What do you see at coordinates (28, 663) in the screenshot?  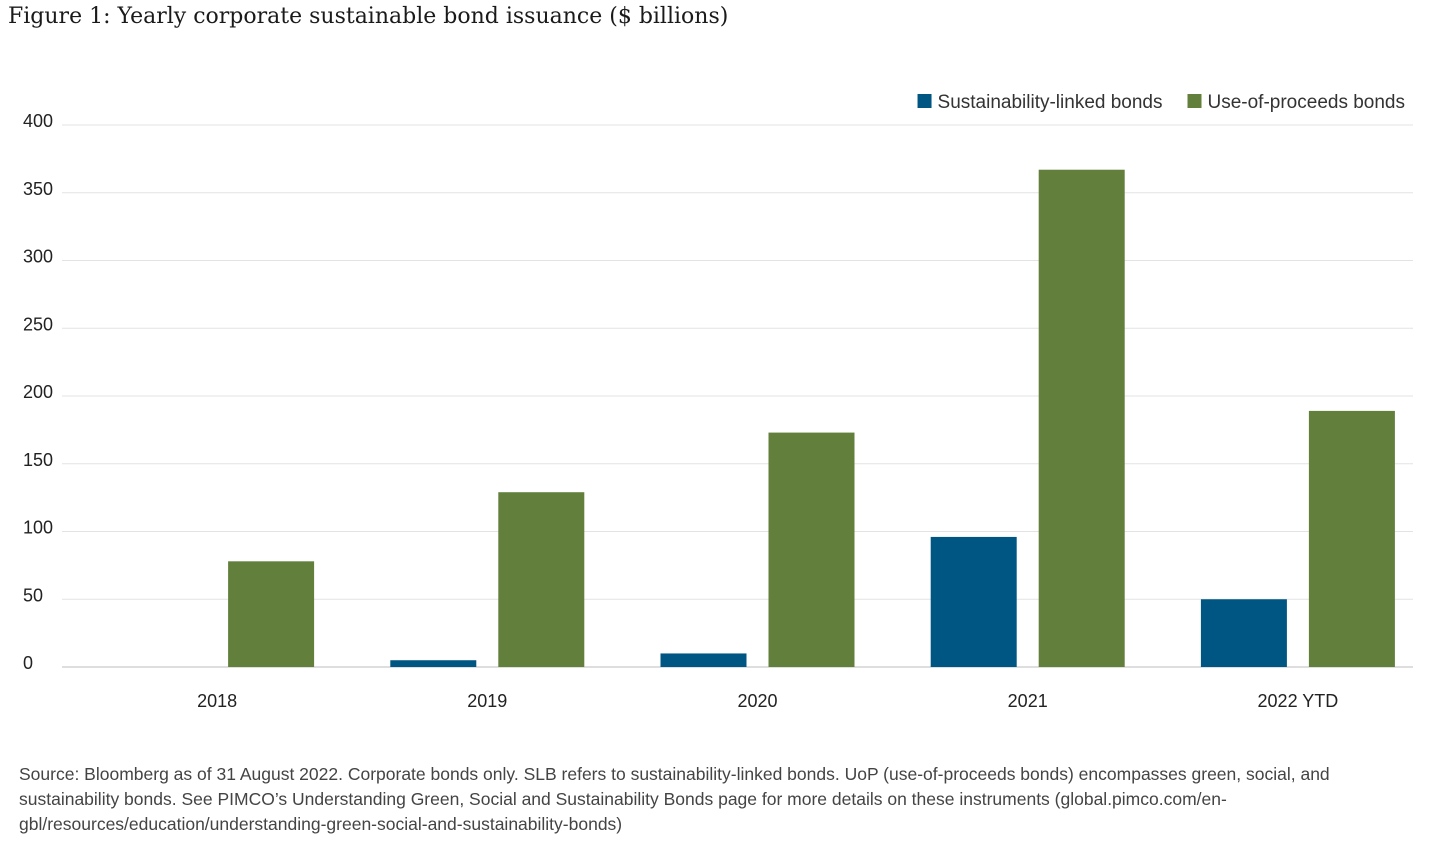 I see `y-tick-label: 0` at bounding box center [28, 663].